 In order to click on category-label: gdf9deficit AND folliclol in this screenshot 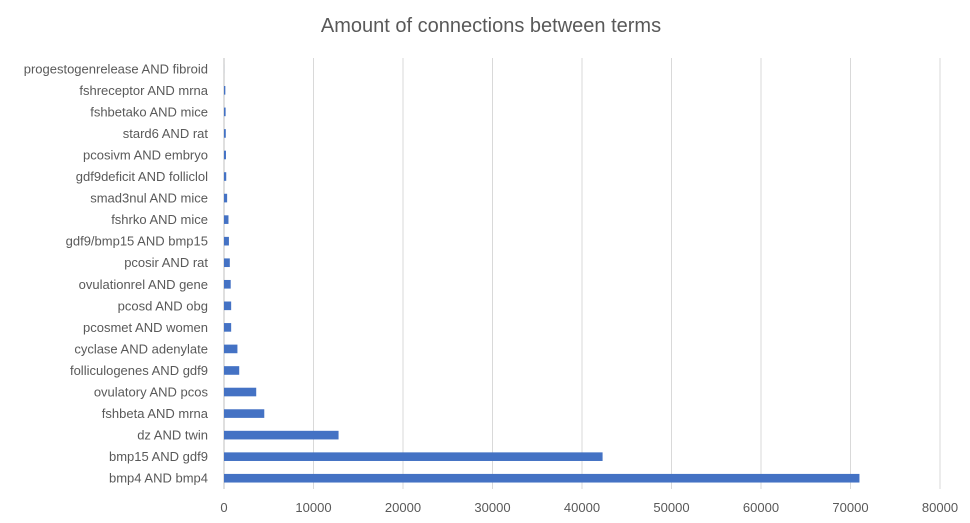, I will do `click(142, 176)`.